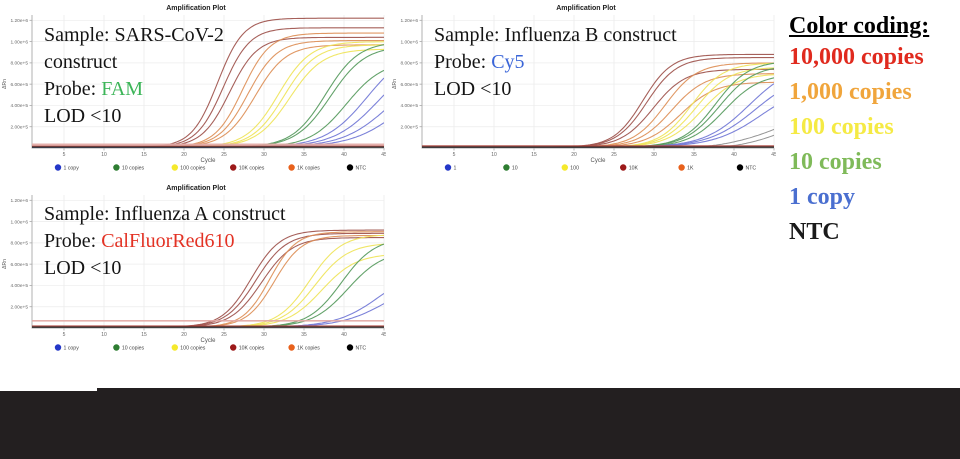 The image size is (960, 459). Describe the element at coordinates (122, 89) in the screenshot. I see `probe-name: FAM` at that location.